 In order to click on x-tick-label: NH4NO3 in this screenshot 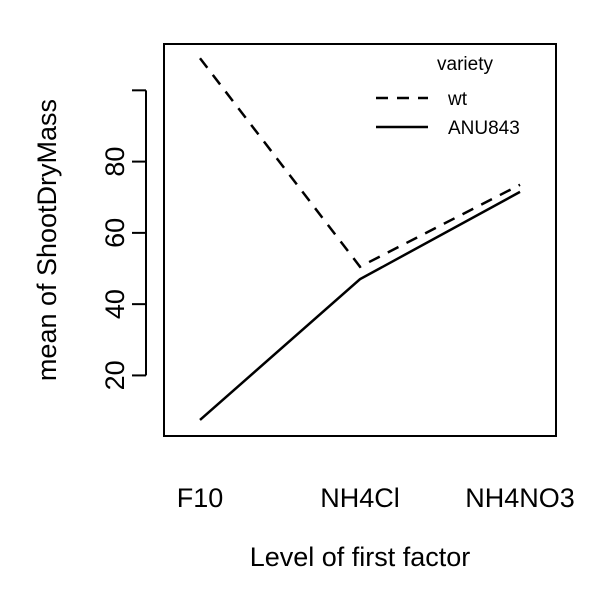, I will do `click(520, 498)`.